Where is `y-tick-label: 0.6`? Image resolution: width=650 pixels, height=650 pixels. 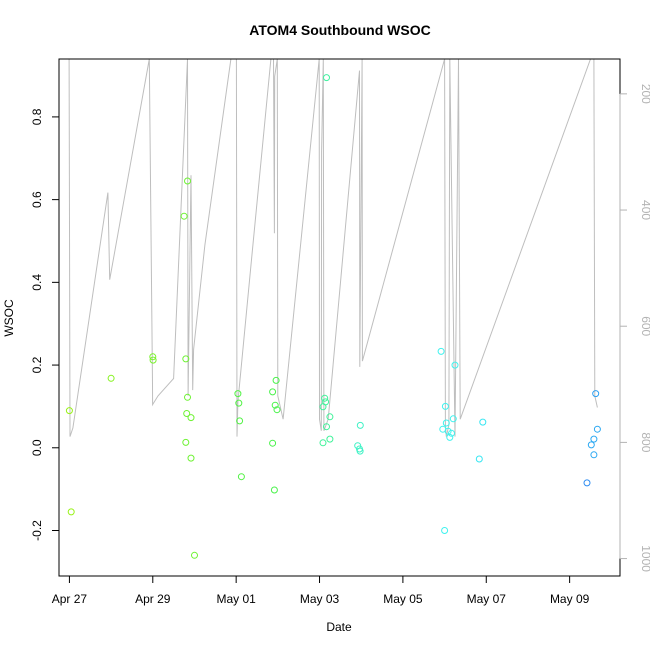
y-tick-label: 0.6 is located at coordinates (37, 199).